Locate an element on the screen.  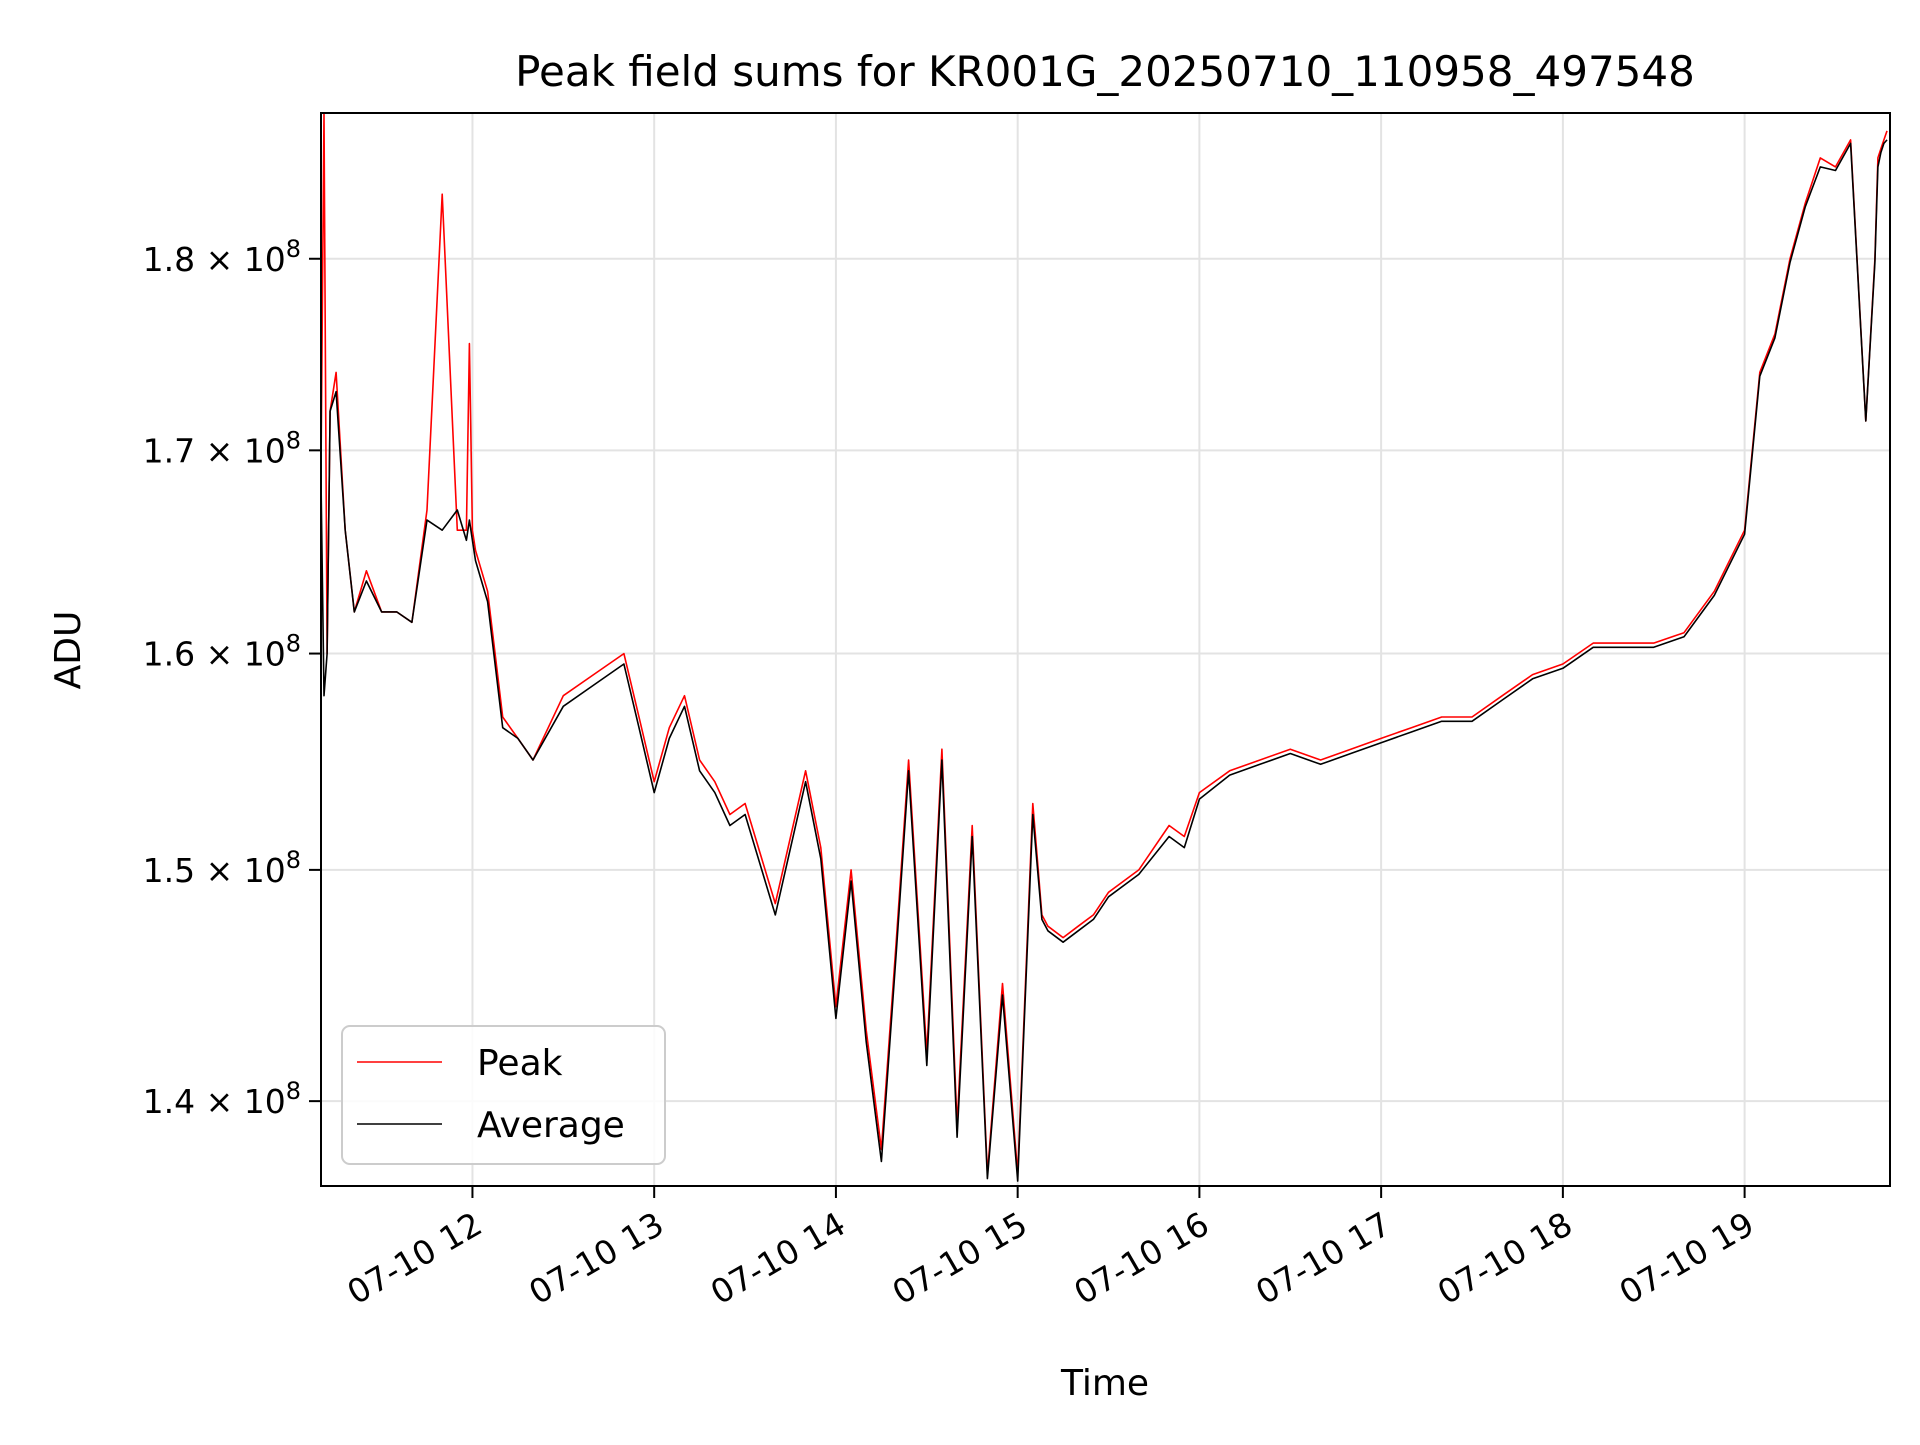
y-tick-label: 1.5 × 108 is located at coordinates (222, 868).